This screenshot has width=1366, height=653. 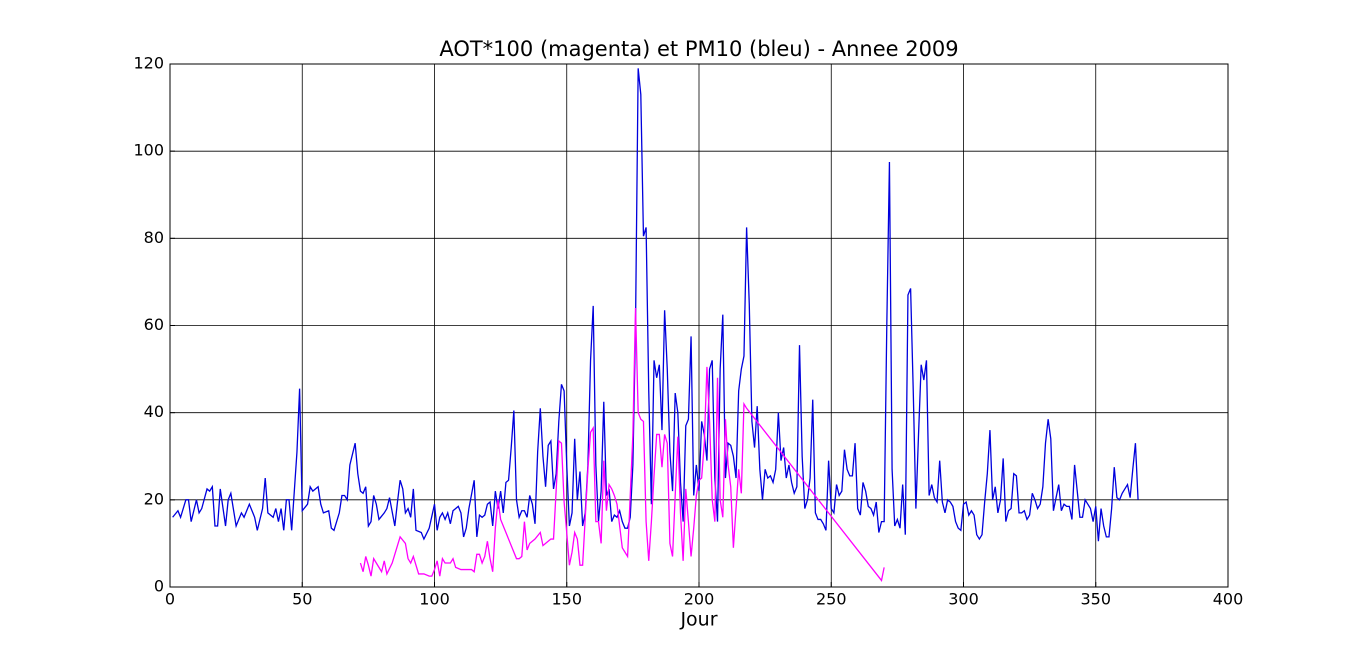 What do you see at coordinates (831, 599) in the screenshot?
I see `x-tick-label: 250` at bounding box center [831, 599].